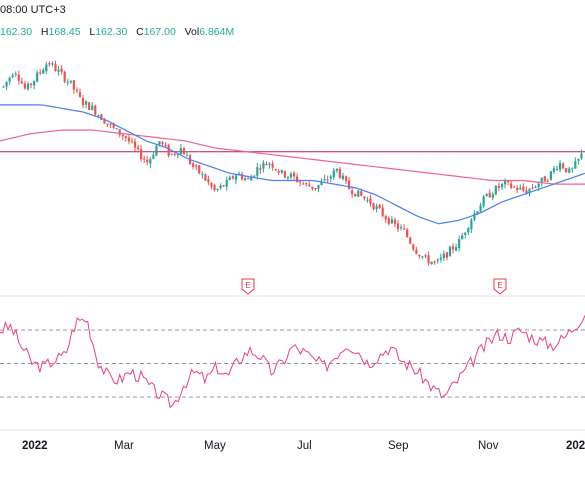 This screenshot has height=487, width=585. I want to click on moving-average-long, so click(292, 157).